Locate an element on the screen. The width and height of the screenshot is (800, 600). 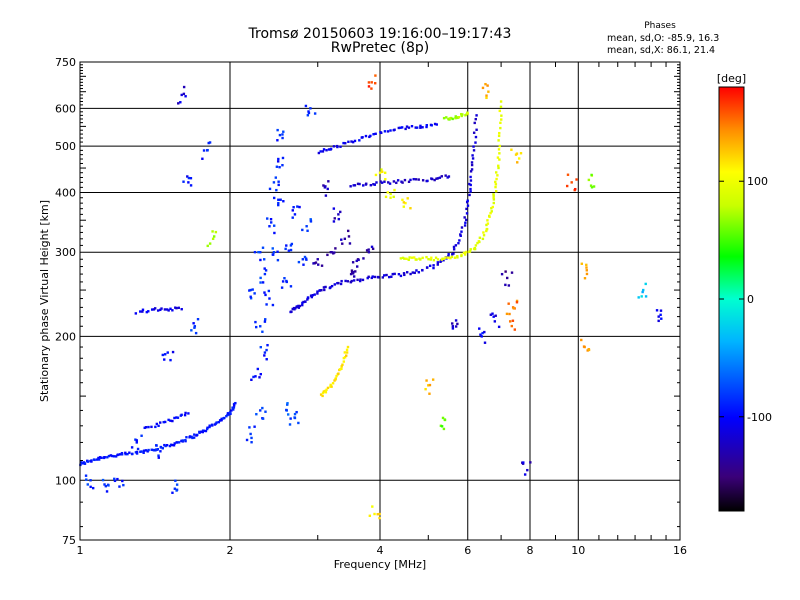
y-tick-label: 500 is located at coordinates (65, 146).